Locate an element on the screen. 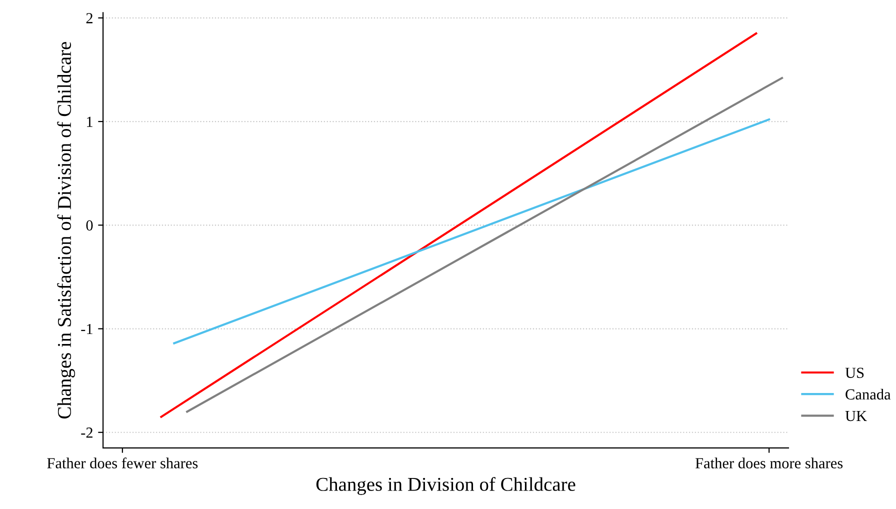  y-tick-label: 0 is located at coordinates (89, 225).